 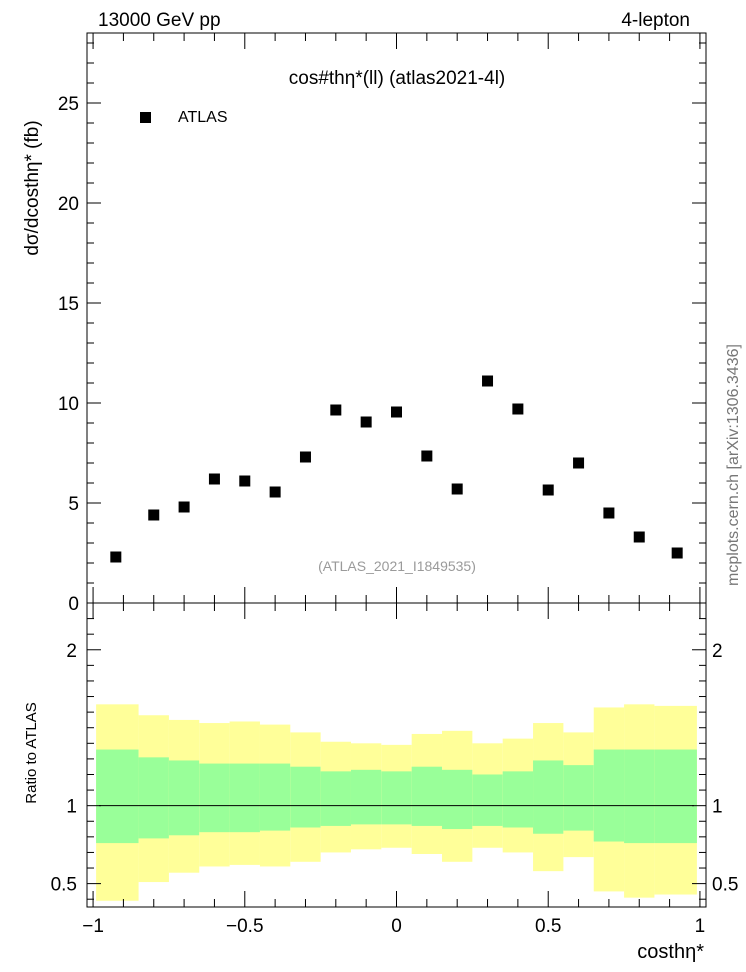 What do you see at coordinates (145, 117) in the screenshot?
I see `legend-marker-atlas` at bounding box center [145, 117].